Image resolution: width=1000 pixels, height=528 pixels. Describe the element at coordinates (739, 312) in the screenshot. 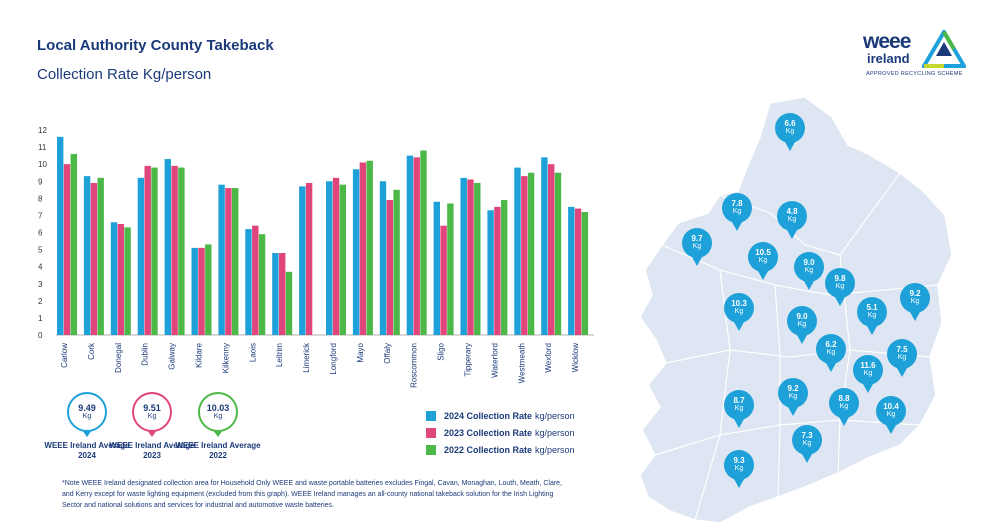

I see `map-pin-galway: 10.3 Kg` at that location.